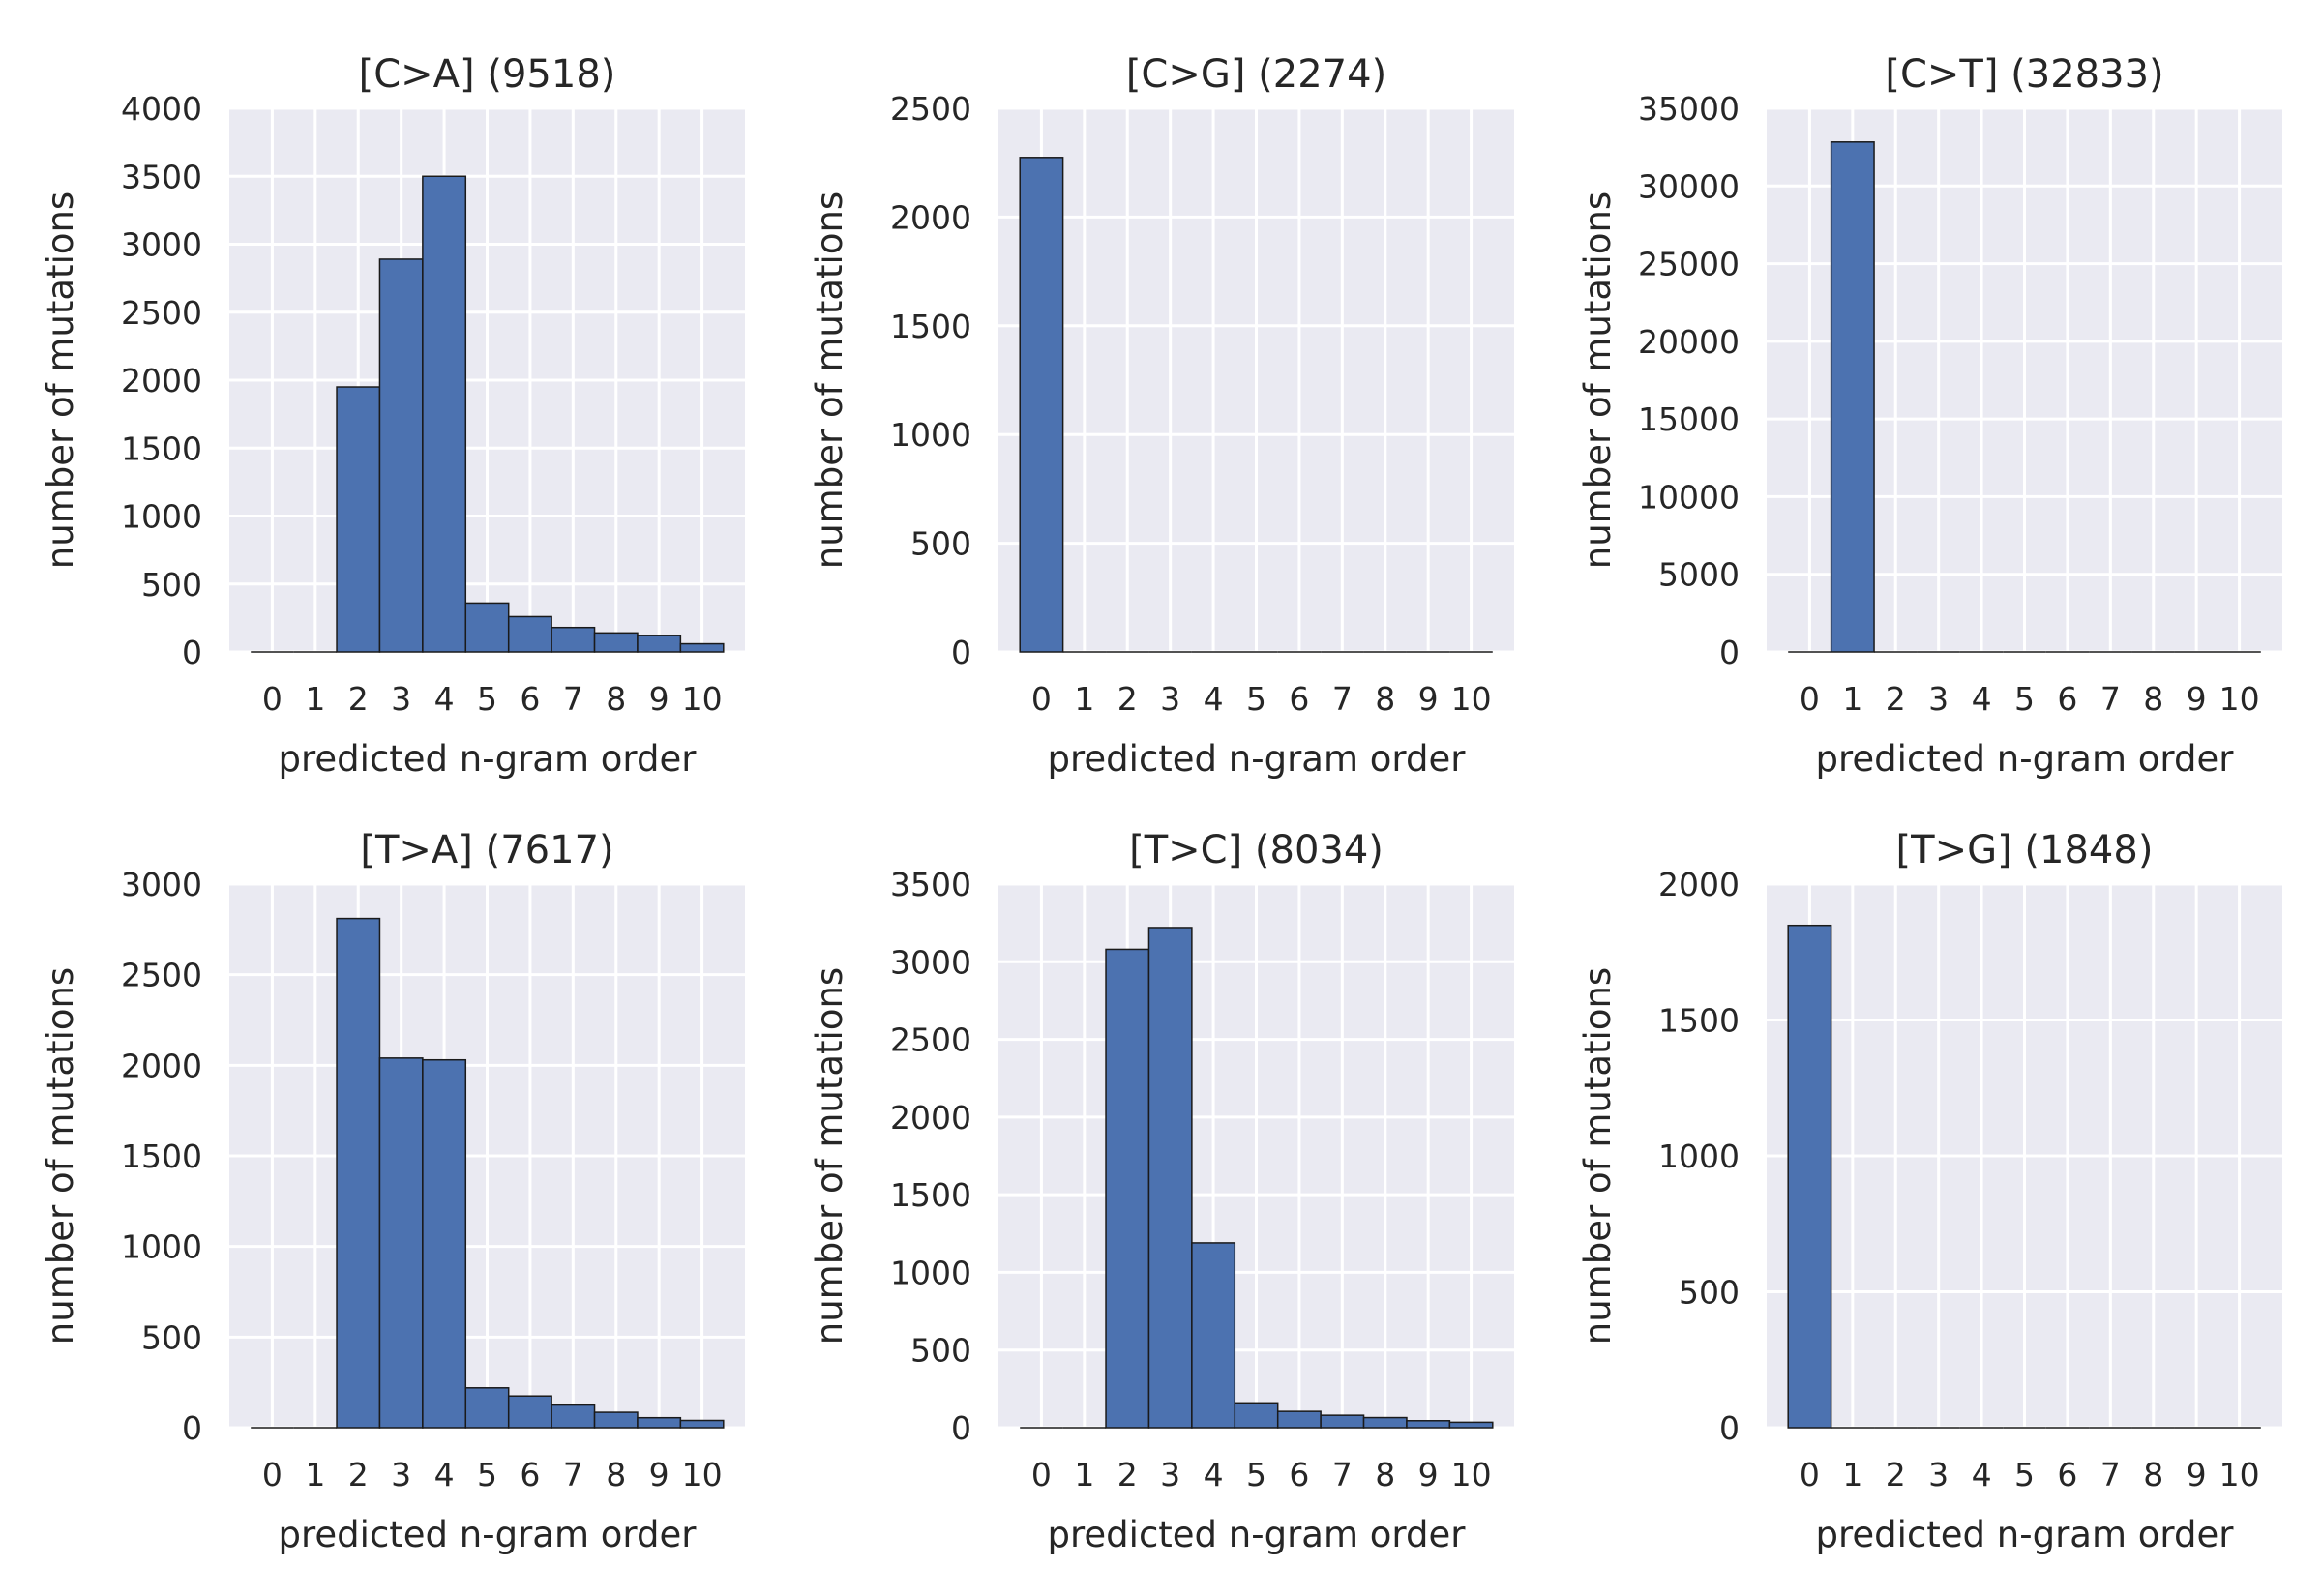 The height and width of the screenshot is (1596, 2322). Describe the element at coordinates (1689, 342) in the screenshot. I see `y-tick-label: 20000` at that location.